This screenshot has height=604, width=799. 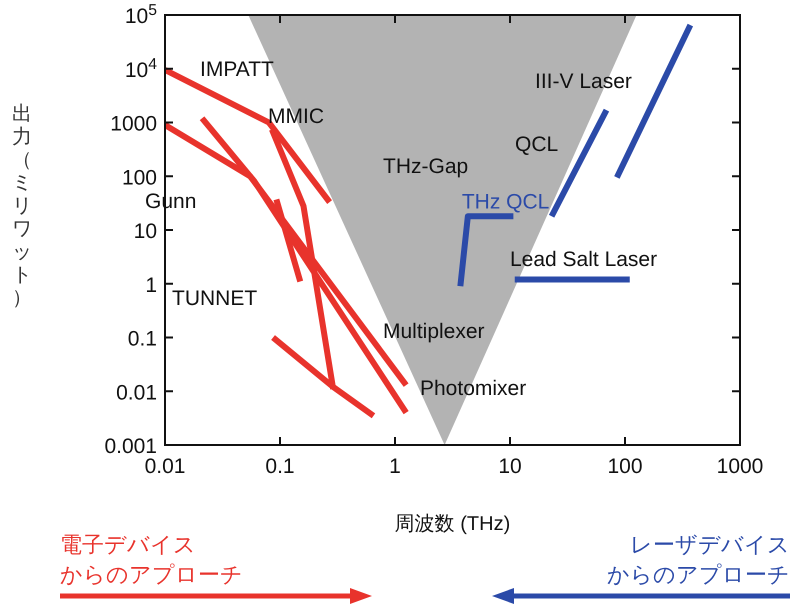 I want to click on annotation: III-V Laser, so click(x=583, y=81).